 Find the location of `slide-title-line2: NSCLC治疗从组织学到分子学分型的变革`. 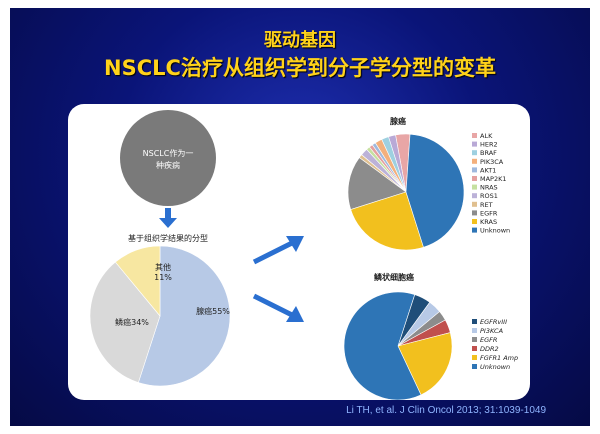

slide-title-line2: NSCLC治疗从组织学到分子学分型的变革 is located at coordinates (300, 68).